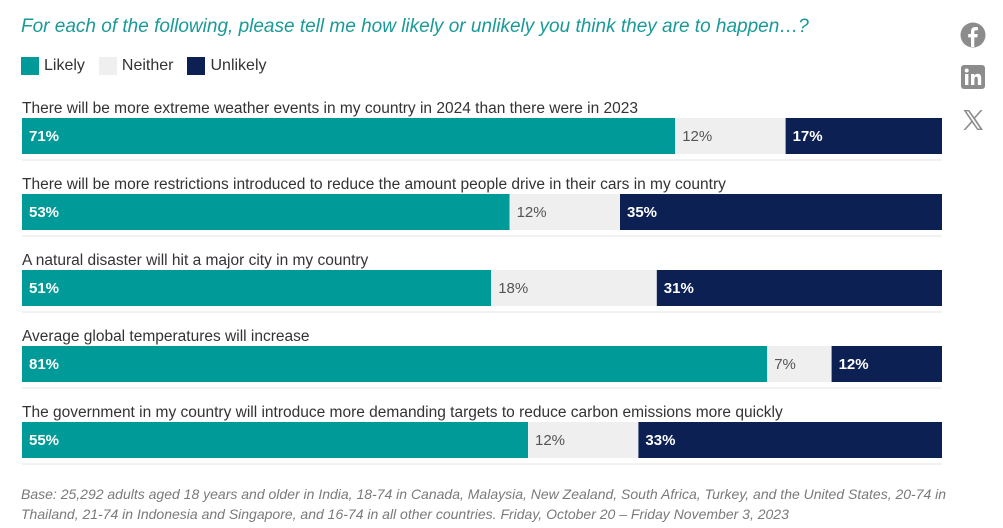 Image resolution: width=1003 pixels, height=528 pixels. I want to click on facebook-icon, so click(973, 35).